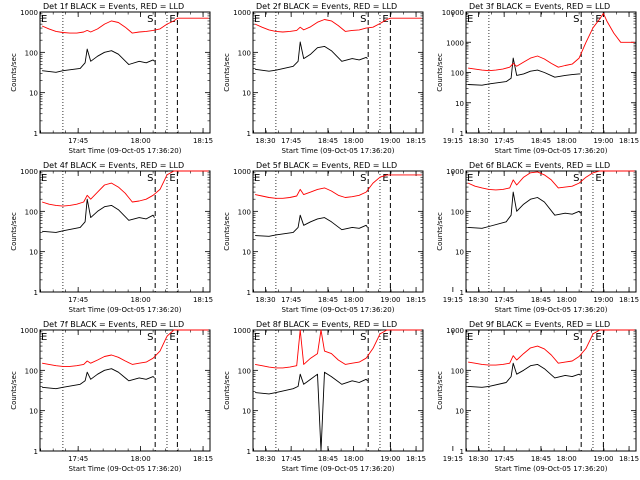 The width and height of the screenshot is (640, 480). I want to click on chart-title: Det 5f BLACK = Events, RED = LLD, so click(326, 165).